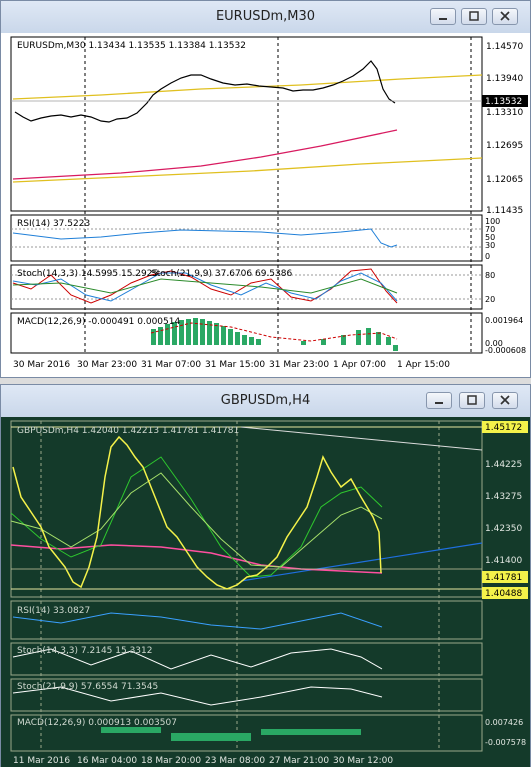  Describe the element at coordinates (490, 275) in the screenshot. I see `svg-text: 80` at that location.